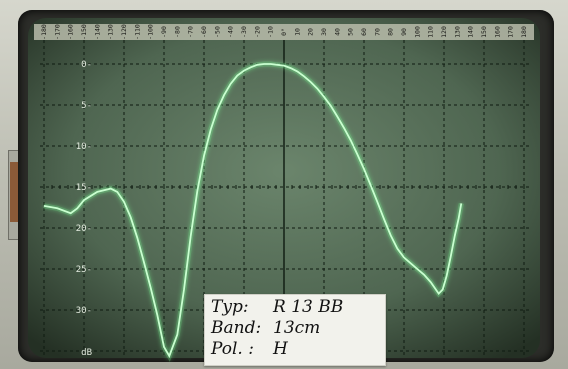 The height and width of the screenshot is (369, 568). What do you see at coordinates (111, 32) in the screenshot?
I see `degree-tick-label: -130` at bounding box center [111, 32].